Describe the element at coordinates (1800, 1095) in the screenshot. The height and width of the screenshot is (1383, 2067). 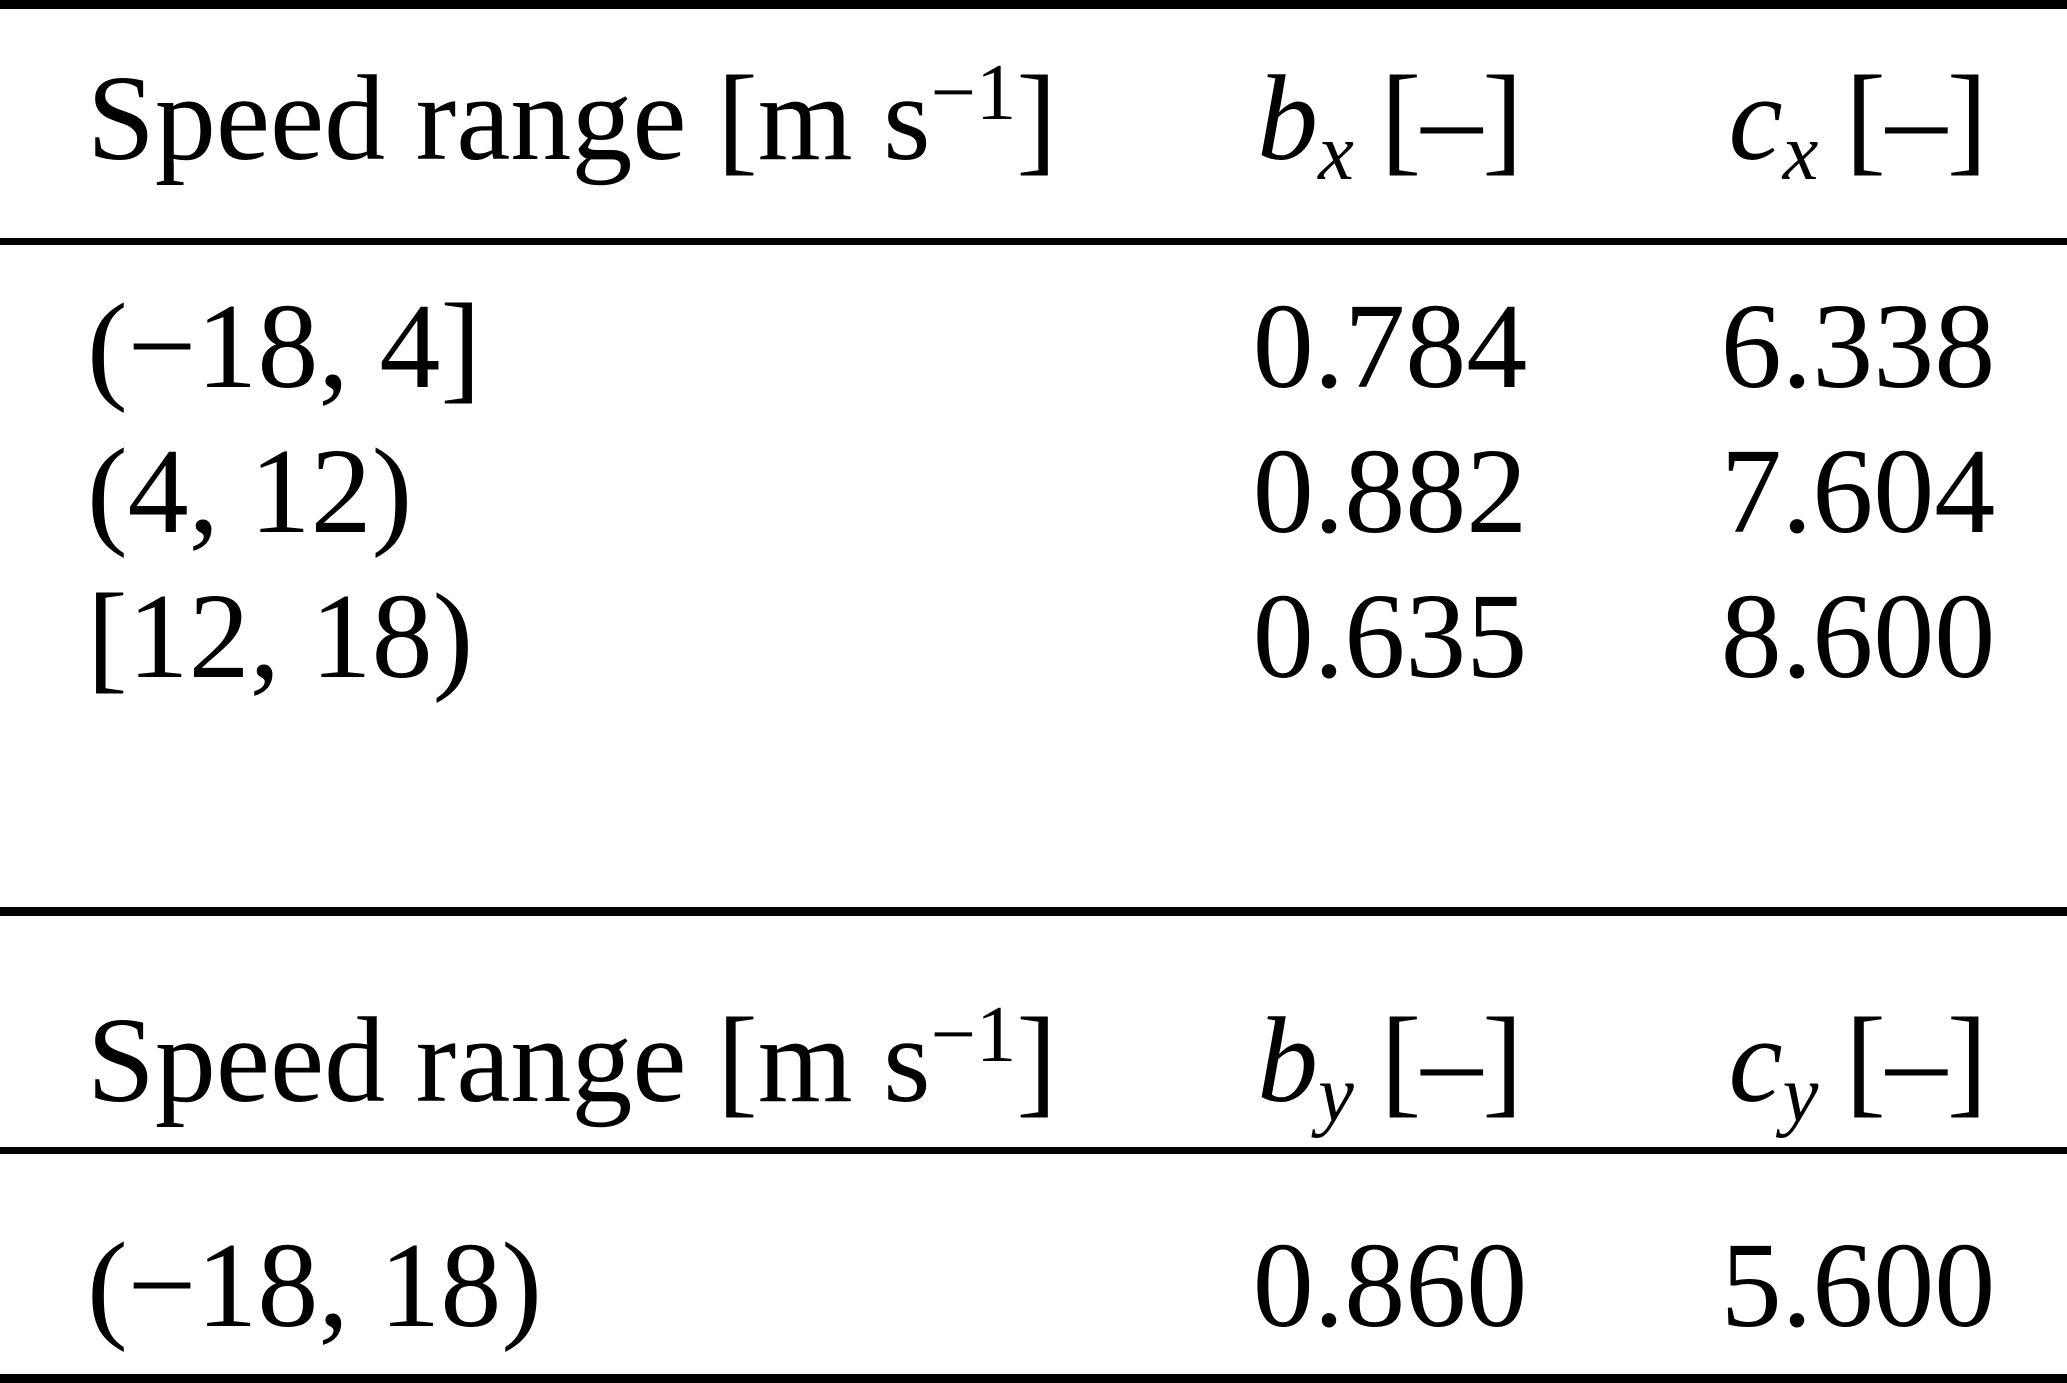
I see `c-subscript: y` at that location.